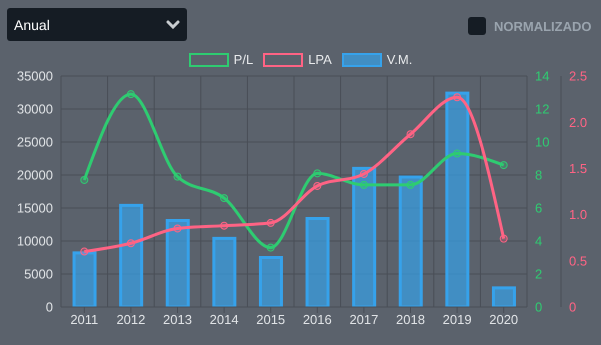 The image size is (601, 345). I want to click on legend-label: LPA, so click(320, 59).